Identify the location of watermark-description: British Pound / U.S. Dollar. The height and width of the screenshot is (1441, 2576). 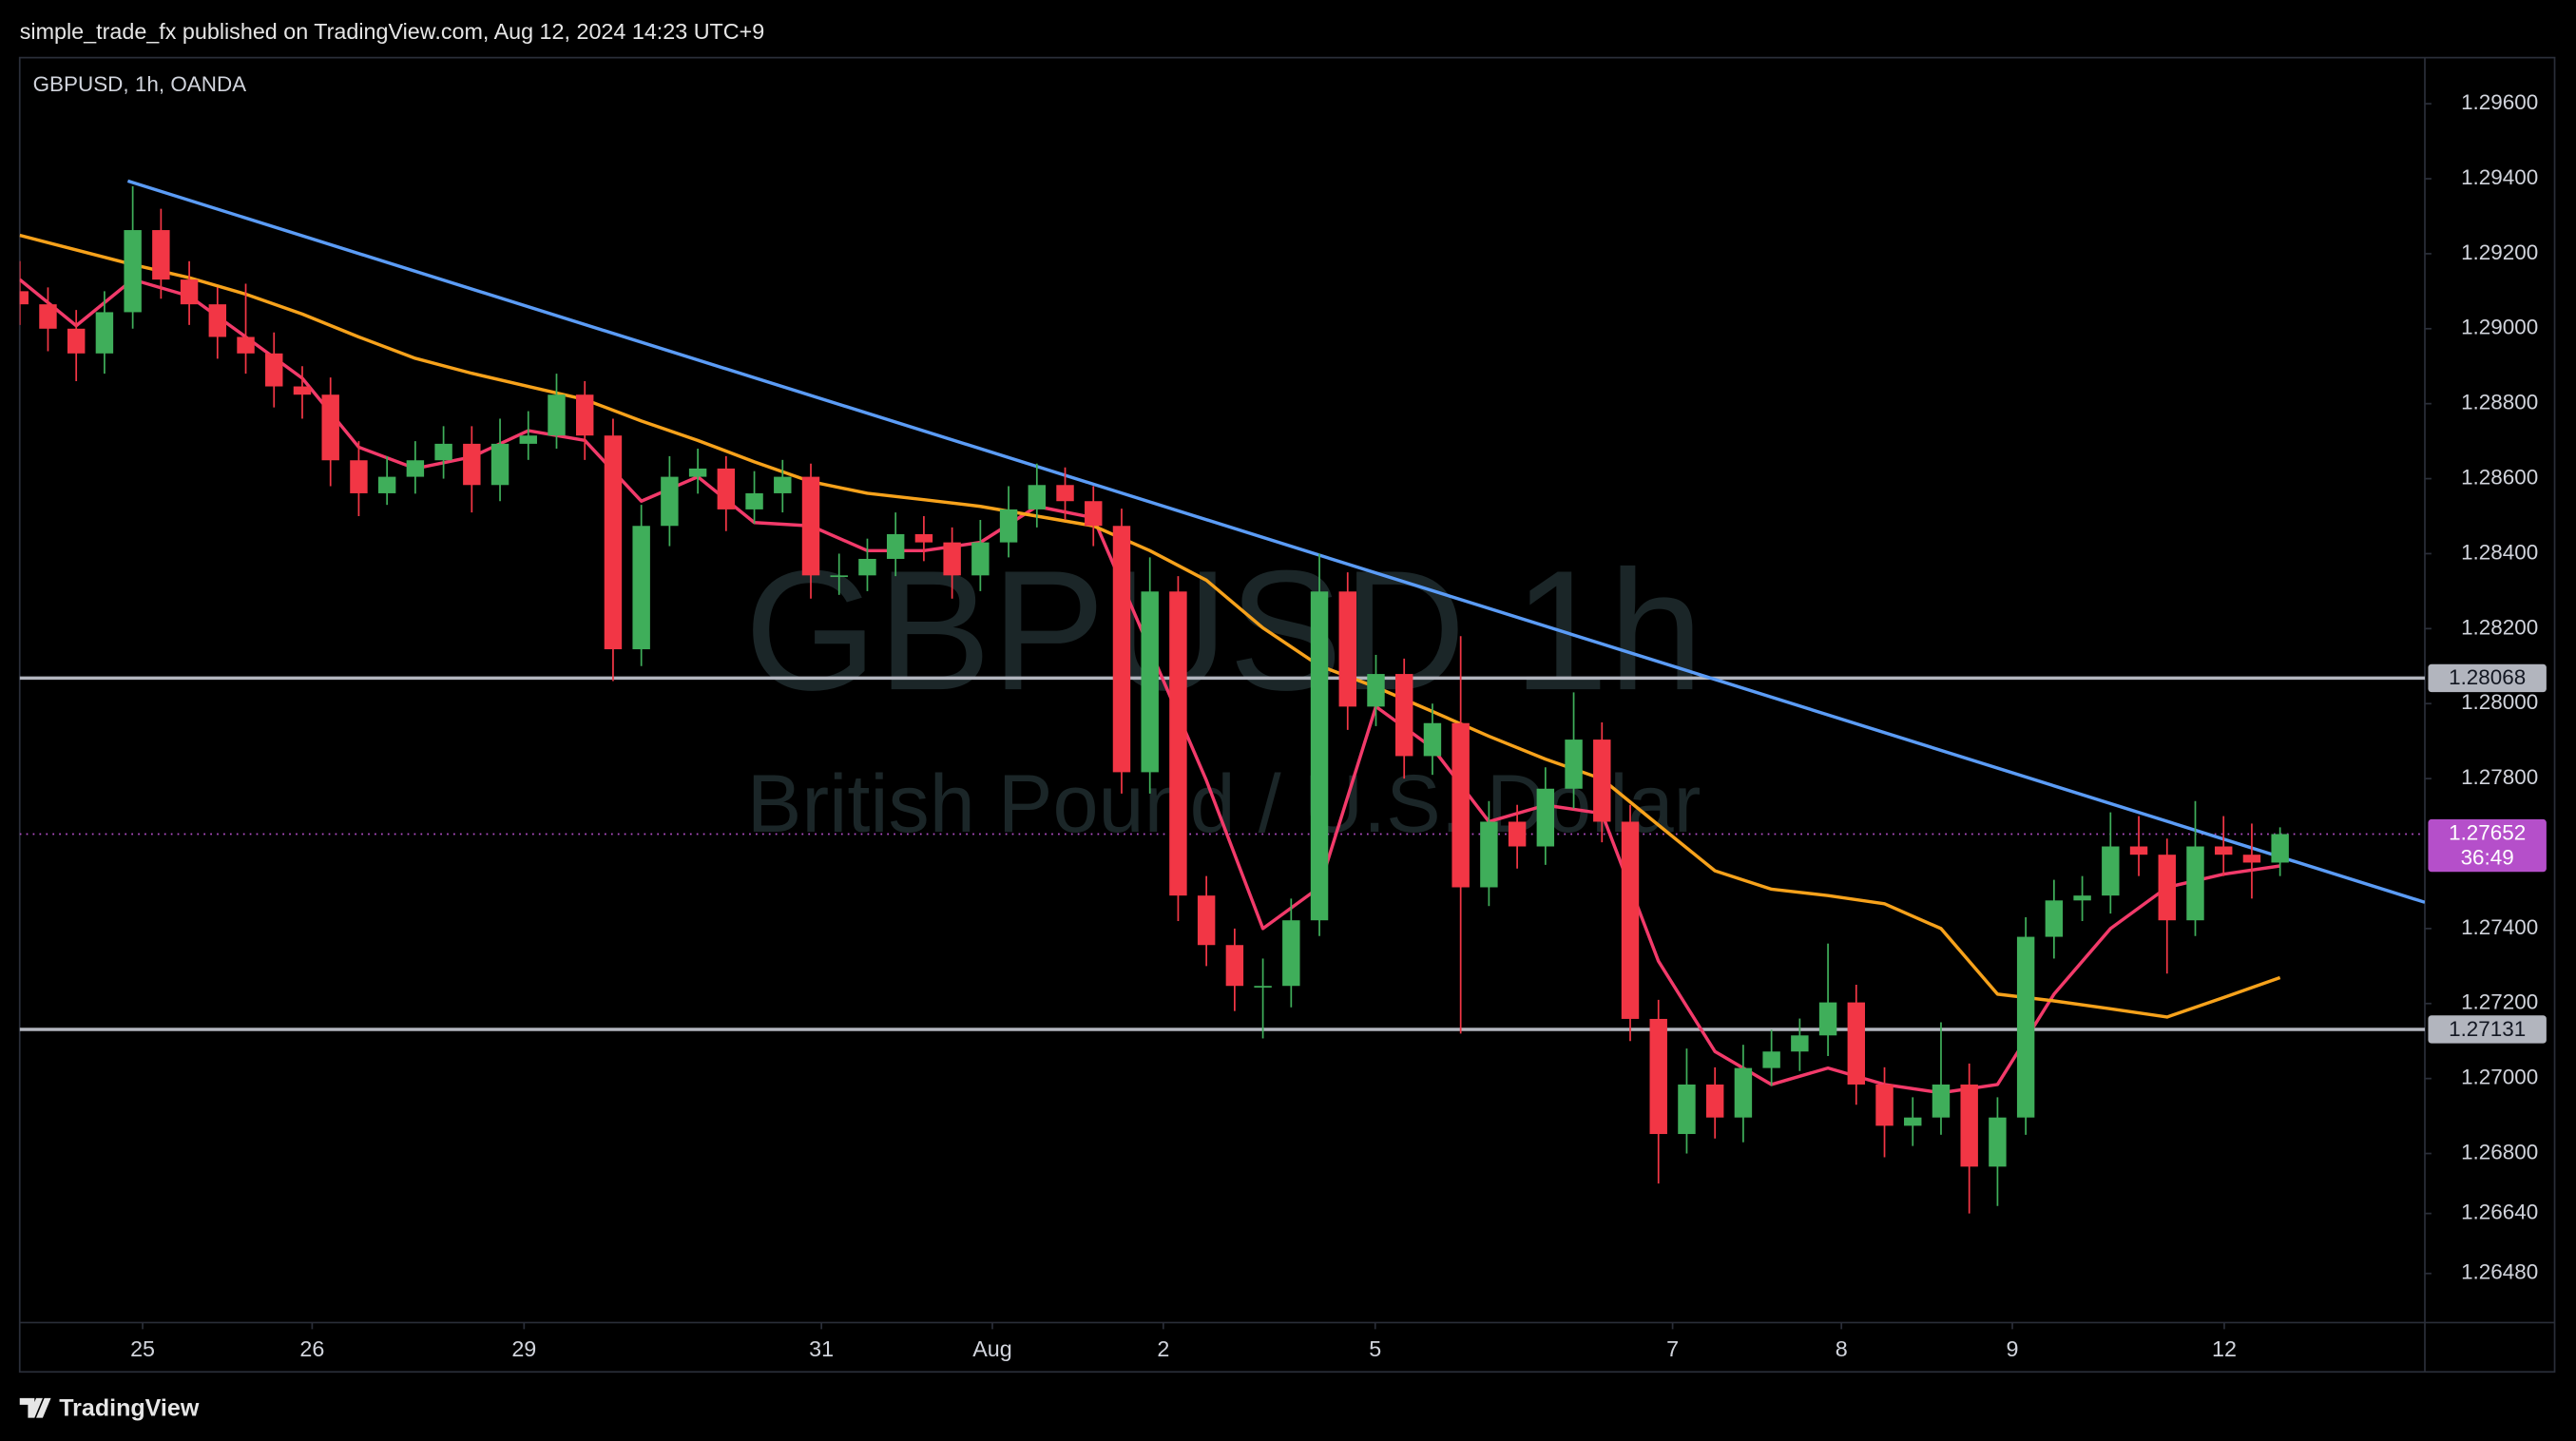
(1224, 805).